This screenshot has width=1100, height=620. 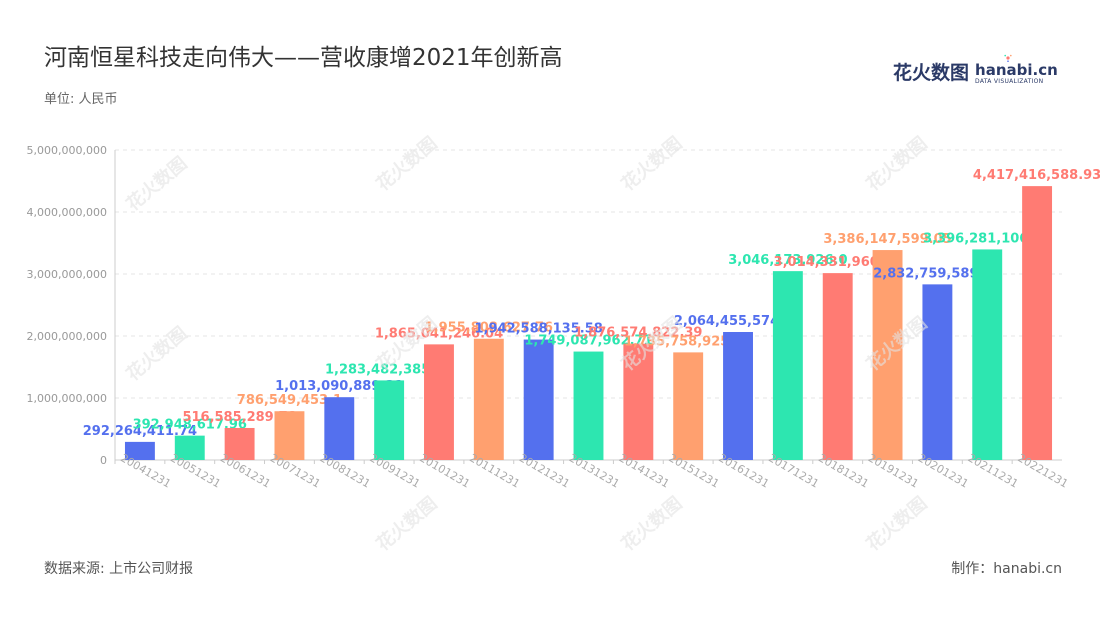 What do you see at coordinates (931, 73) in the screenshot?
I see `logo-cn-text: 花火数图` at bounding box center [931, 73].